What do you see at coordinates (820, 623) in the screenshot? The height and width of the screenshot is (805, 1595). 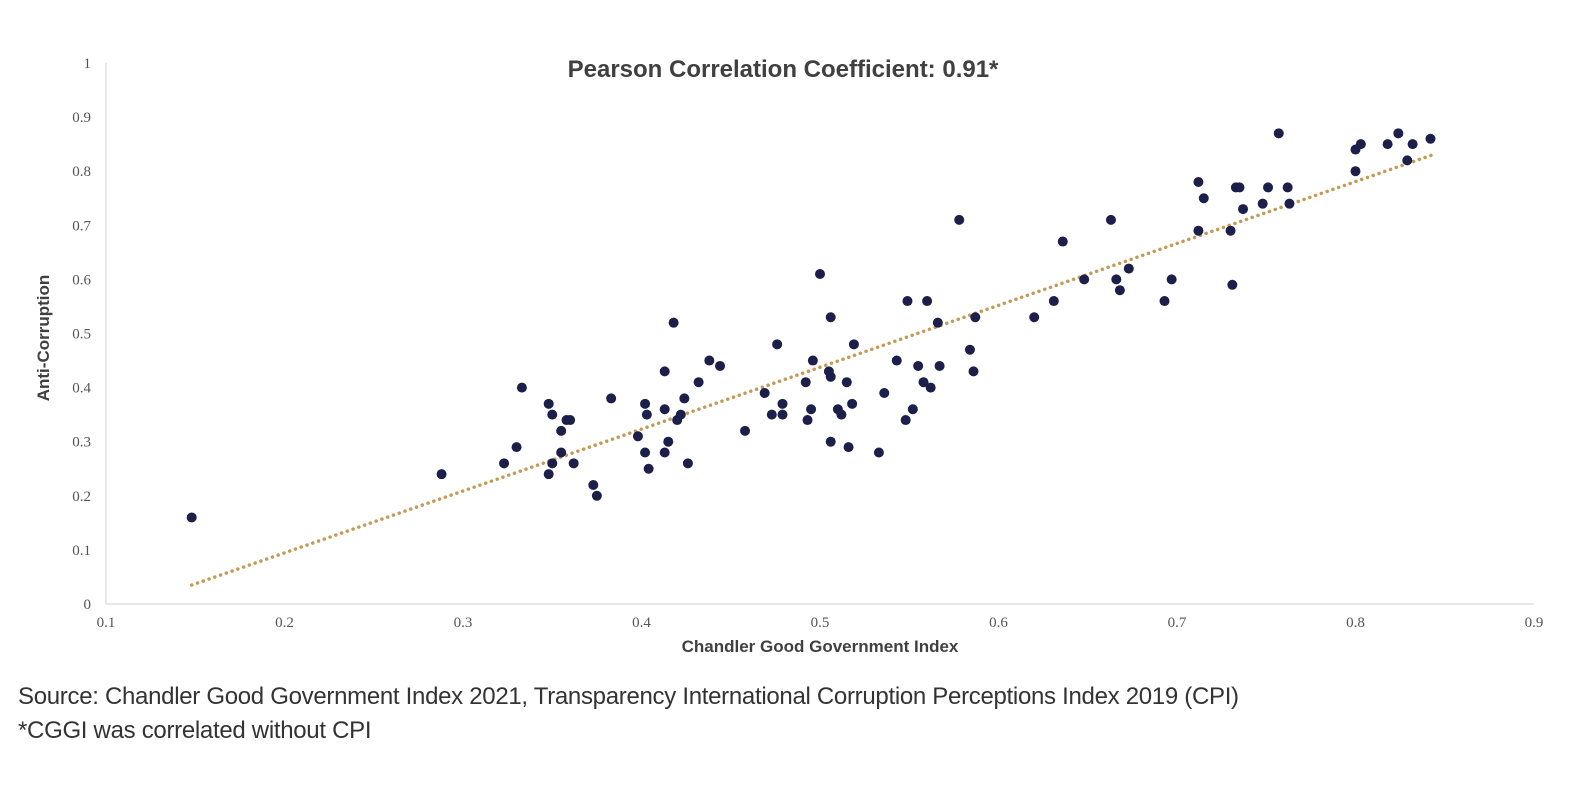 I see `x-tick-label: 0.5` at bounding box center [820, 623].